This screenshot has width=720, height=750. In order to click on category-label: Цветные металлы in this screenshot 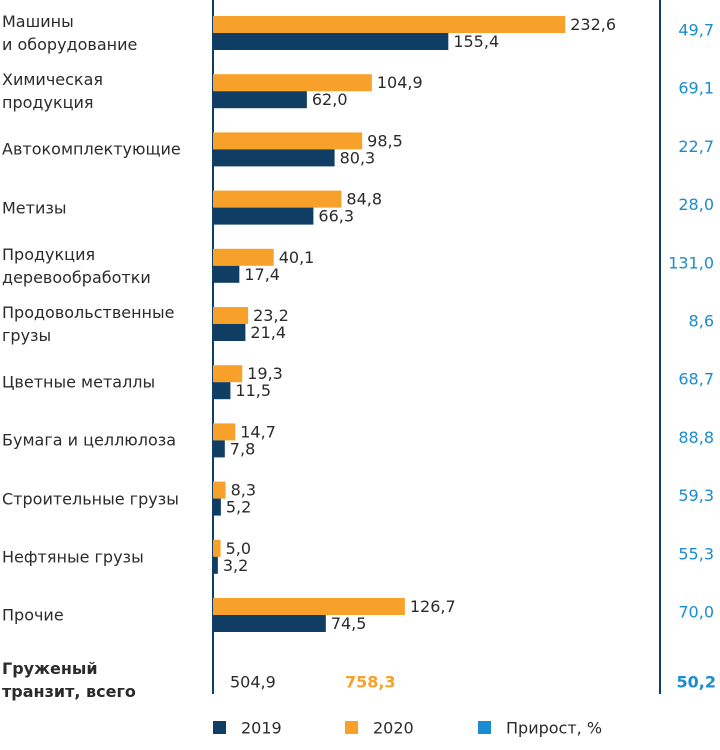, I will do `click(79, 382)`.